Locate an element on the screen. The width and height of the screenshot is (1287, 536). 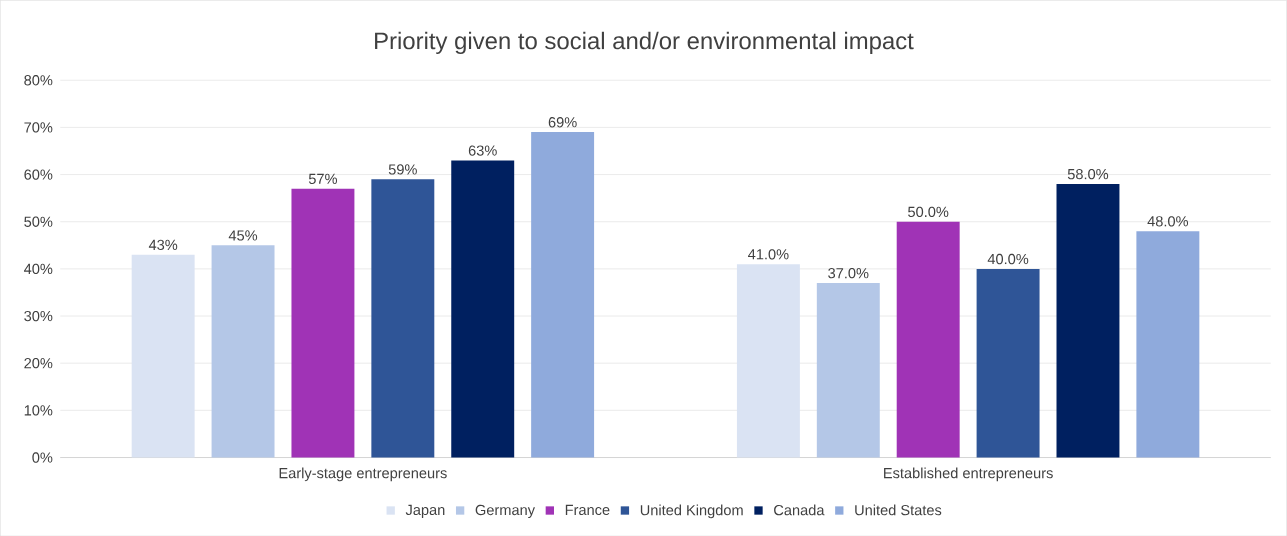
data-label: 57% is located at coordinates (323, 178).